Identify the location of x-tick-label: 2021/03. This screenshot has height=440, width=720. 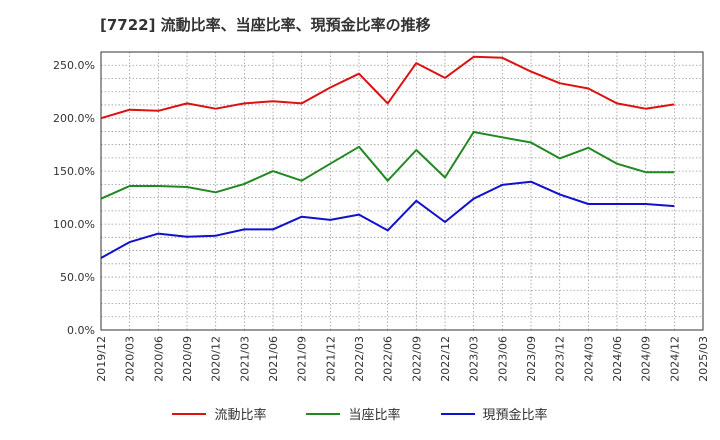
(244, 359).